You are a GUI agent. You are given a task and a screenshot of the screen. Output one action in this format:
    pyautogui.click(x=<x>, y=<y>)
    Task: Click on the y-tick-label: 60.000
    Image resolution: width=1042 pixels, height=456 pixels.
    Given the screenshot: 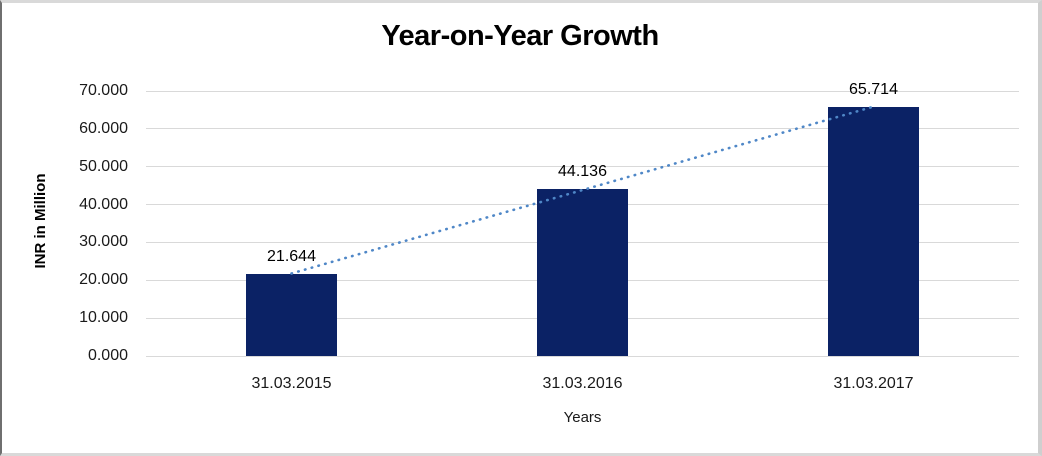 What is the action you would take?
    pyautogui.click(x=103, y=128)
    